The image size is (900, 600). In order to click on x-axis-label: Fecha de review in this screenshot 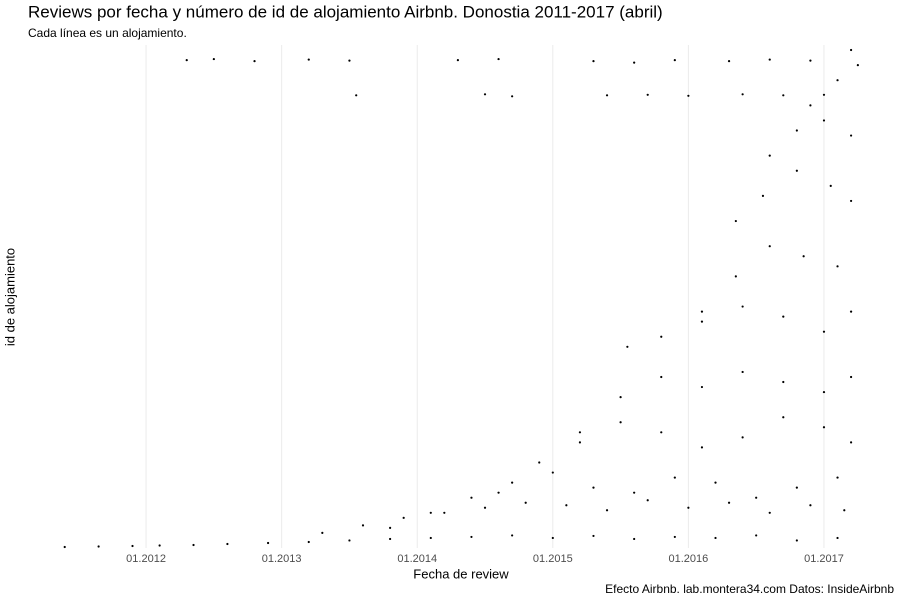, I will do `click(461, 573)`.